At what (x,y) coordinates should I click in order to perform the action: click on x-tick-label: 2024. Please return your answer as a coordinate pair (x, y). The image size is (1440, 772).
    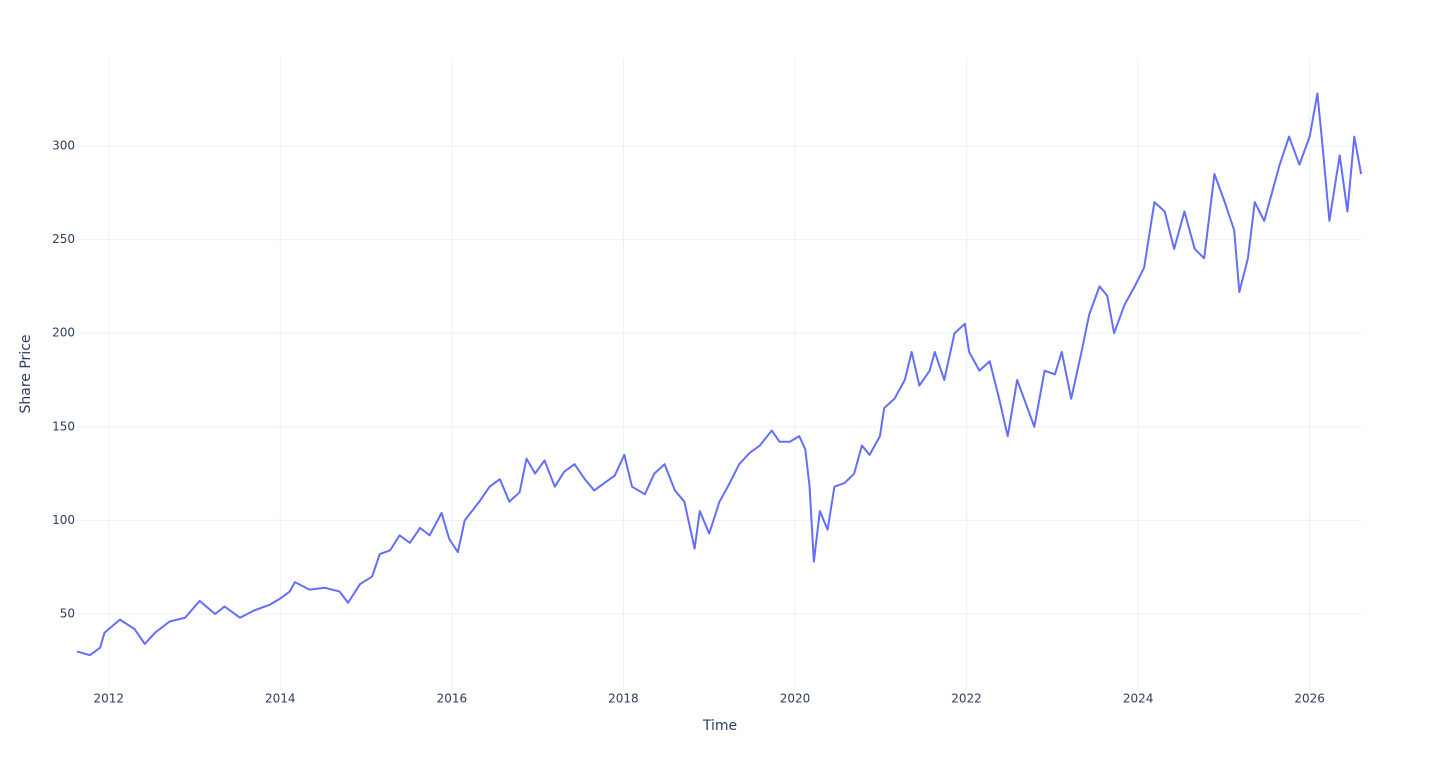
    Looking at the image, I should click on (1138, 699).